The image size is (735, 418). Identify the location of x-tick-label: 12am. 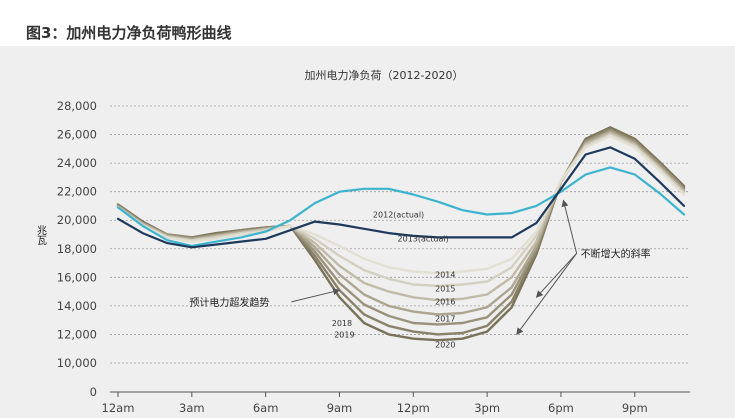
(118, 408).